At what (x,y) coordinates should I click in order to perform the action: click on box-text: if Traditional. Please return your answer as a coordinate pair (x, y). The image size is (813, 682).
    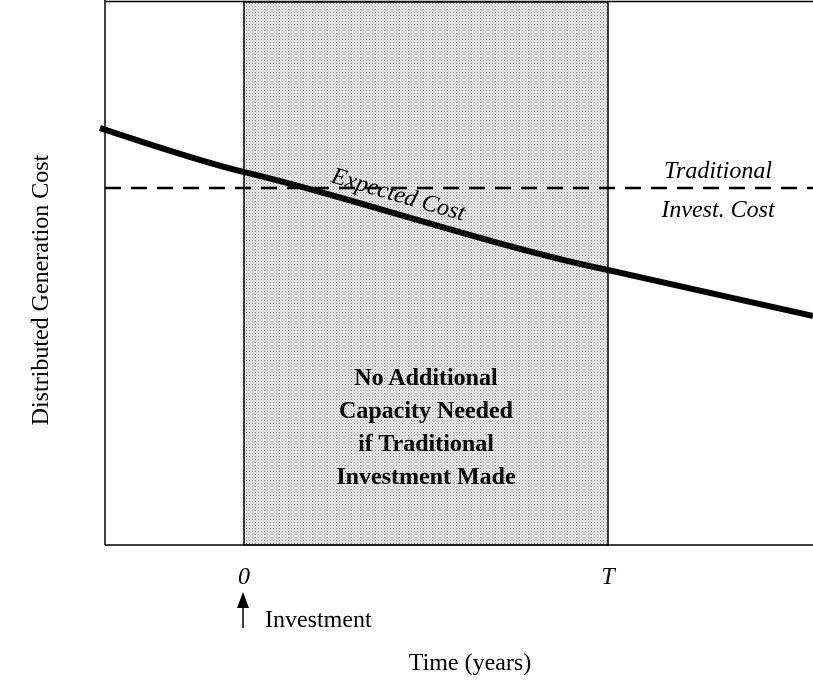
    Looking at the image, I should click on (426, 444).